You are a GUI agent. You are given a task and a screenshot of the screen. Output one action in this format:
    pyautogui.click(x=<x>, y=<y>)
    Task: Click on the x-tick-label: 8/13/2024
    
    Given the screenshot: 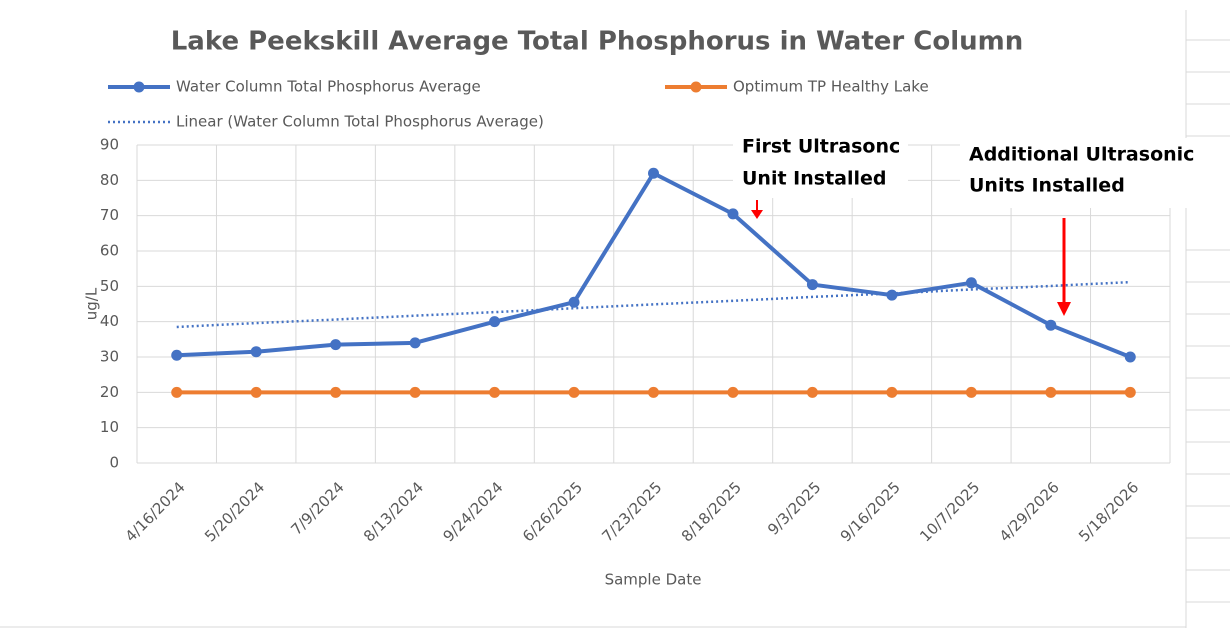 What is the action you would take?
    pyautogui.click(x=393, y=511)
    